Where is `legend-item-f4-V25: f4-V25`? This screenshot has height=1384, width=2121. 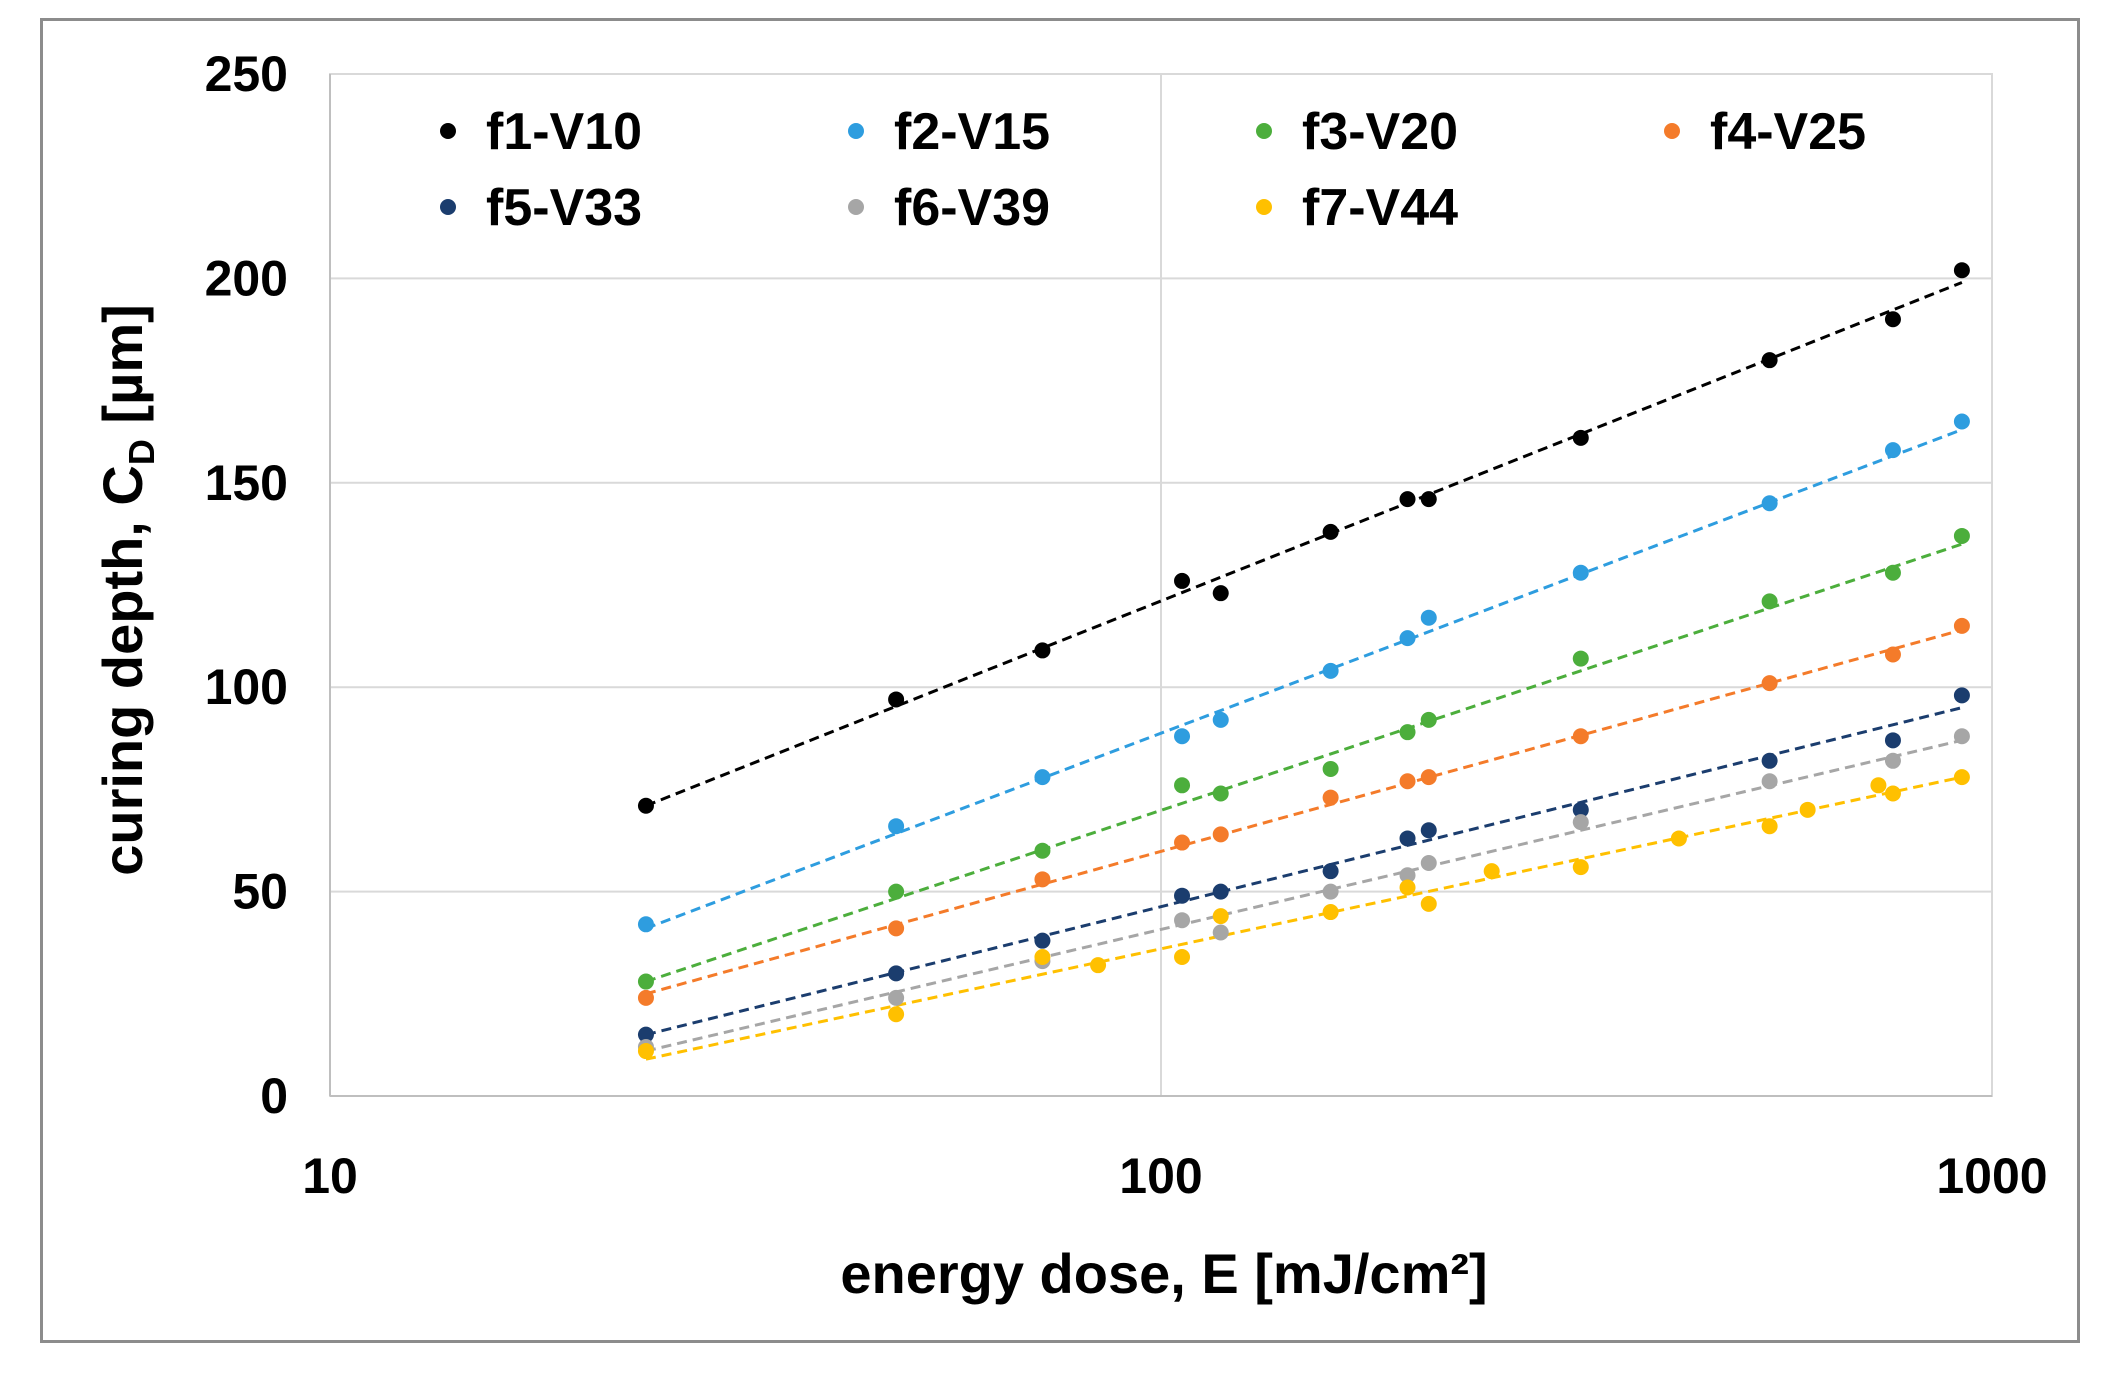
legend-item-f4-V25: f4-V25 is located at coordinates (1765, 132).